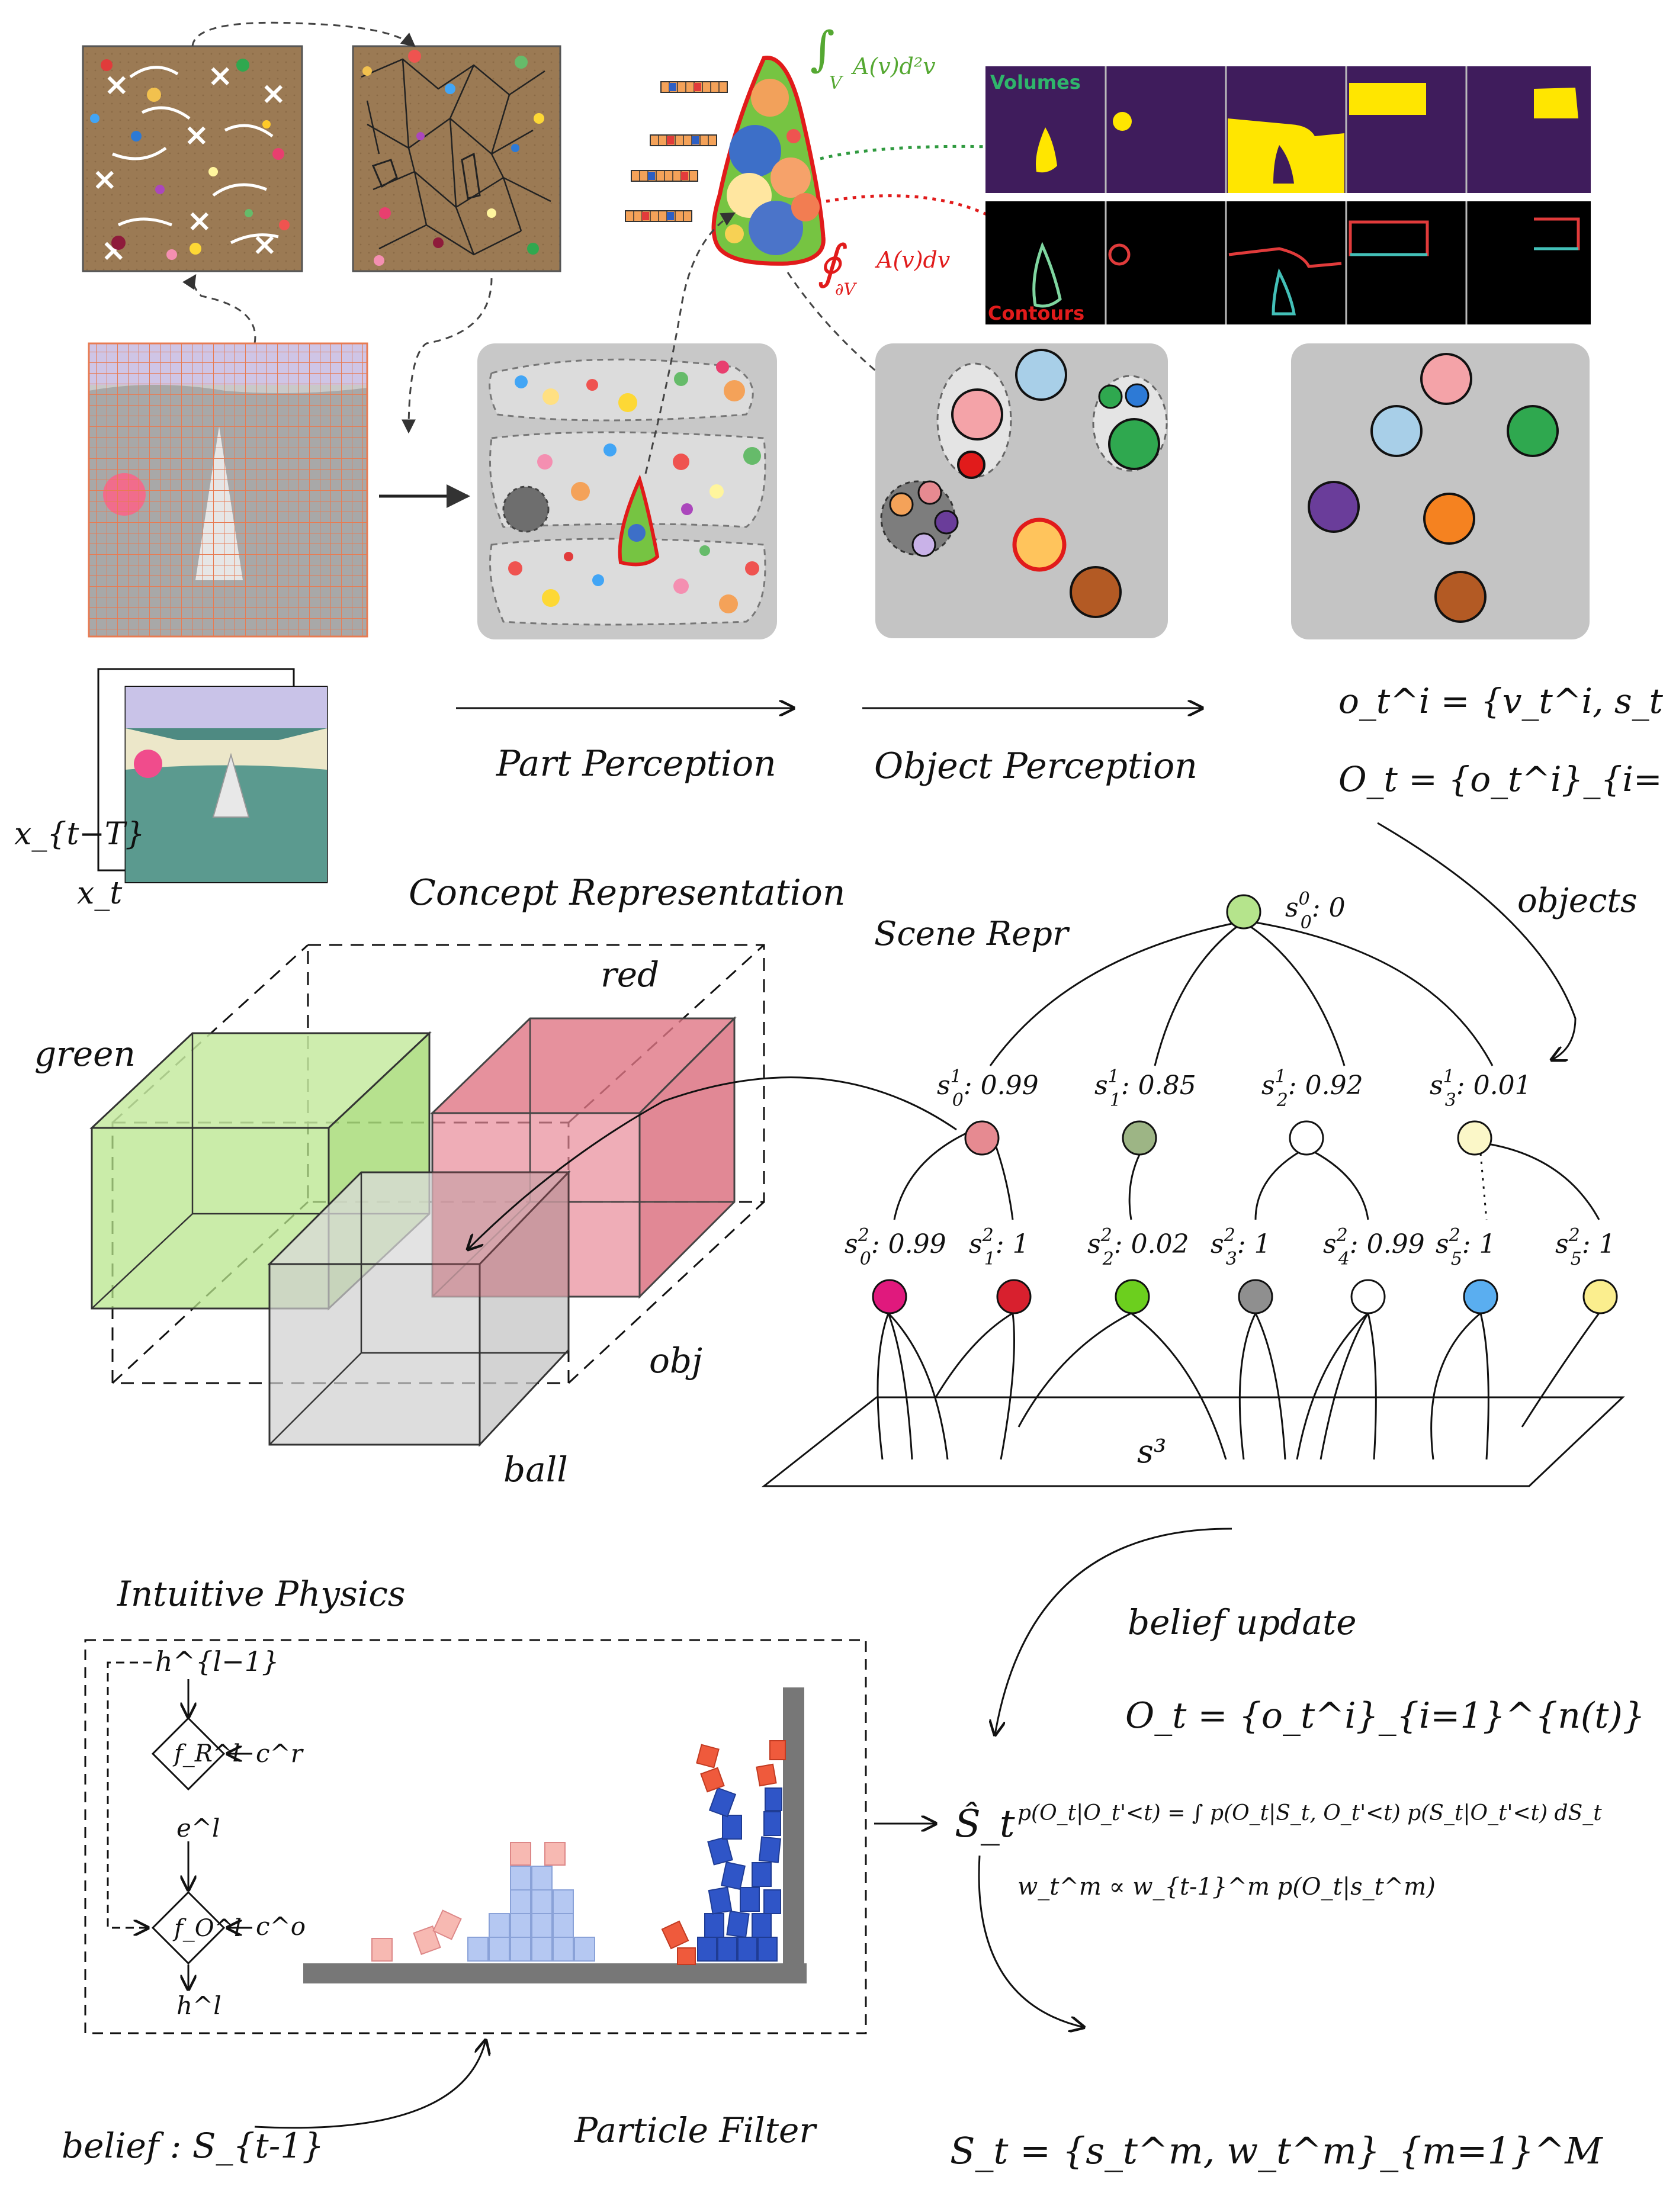  Describe the element at coordinates (985, 1823) in the screenshot. I see `svg-text: Ŝ_t` at that location.